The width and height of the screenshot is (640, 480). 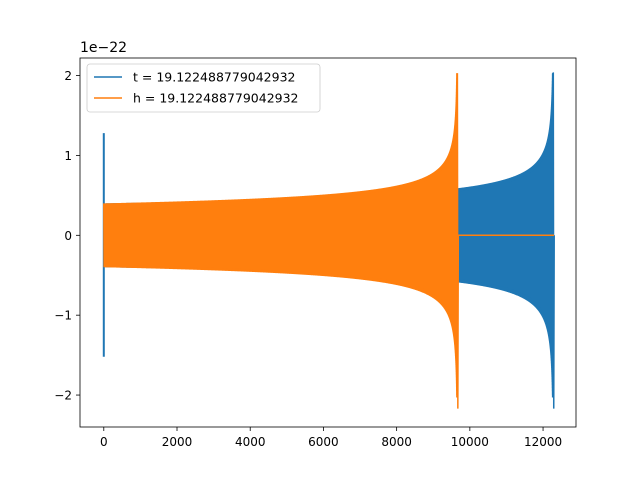 I want to click on x-tick-label: 0, so click(x=104, y=442).